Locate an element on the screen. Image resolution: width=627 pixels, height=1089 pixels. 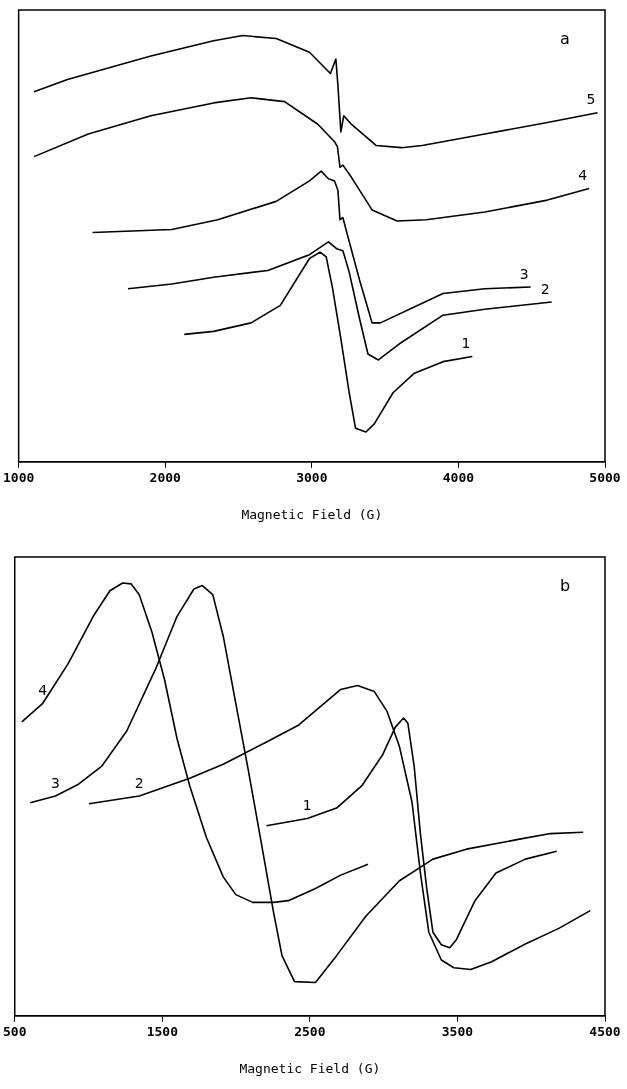
x-tick-label: 500 is located at coordinates (15, 1031).